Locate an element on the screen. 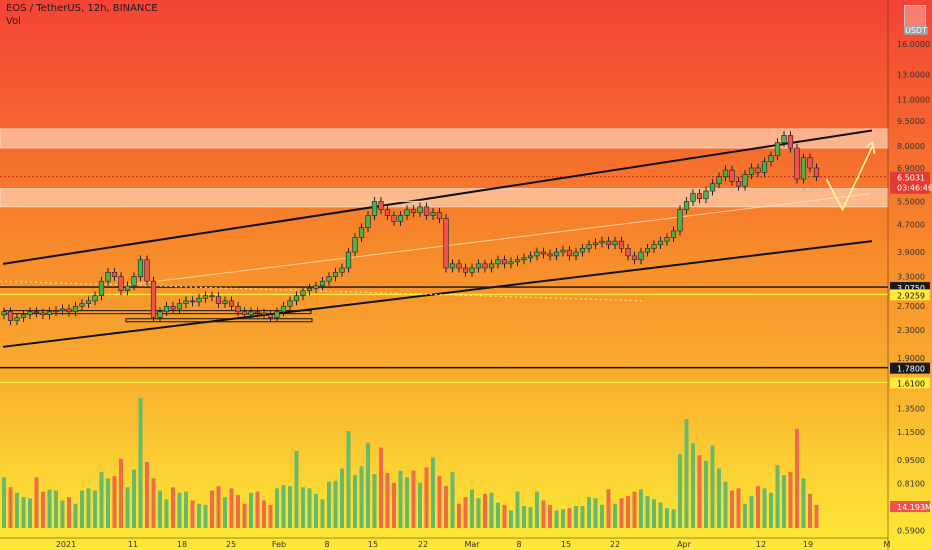 The height and width of the screenshot is (550, 932). time-tick-label: 2021 is located at coordinates (66, 544).